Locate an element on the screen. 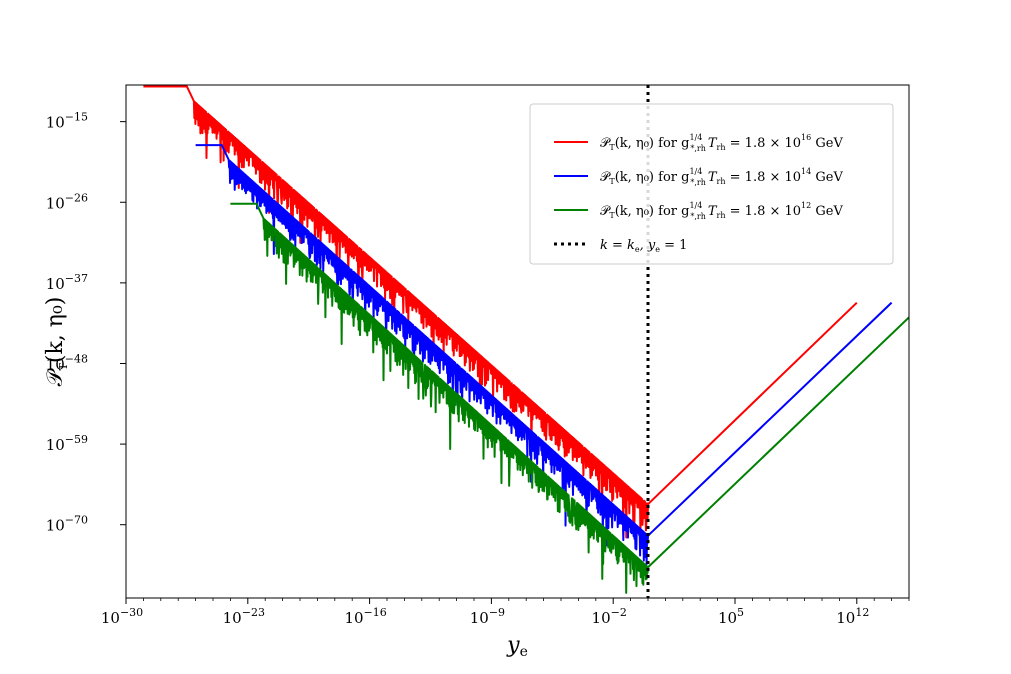  x-tick-exponent-4: −2 is located at coordinates (619, 612).